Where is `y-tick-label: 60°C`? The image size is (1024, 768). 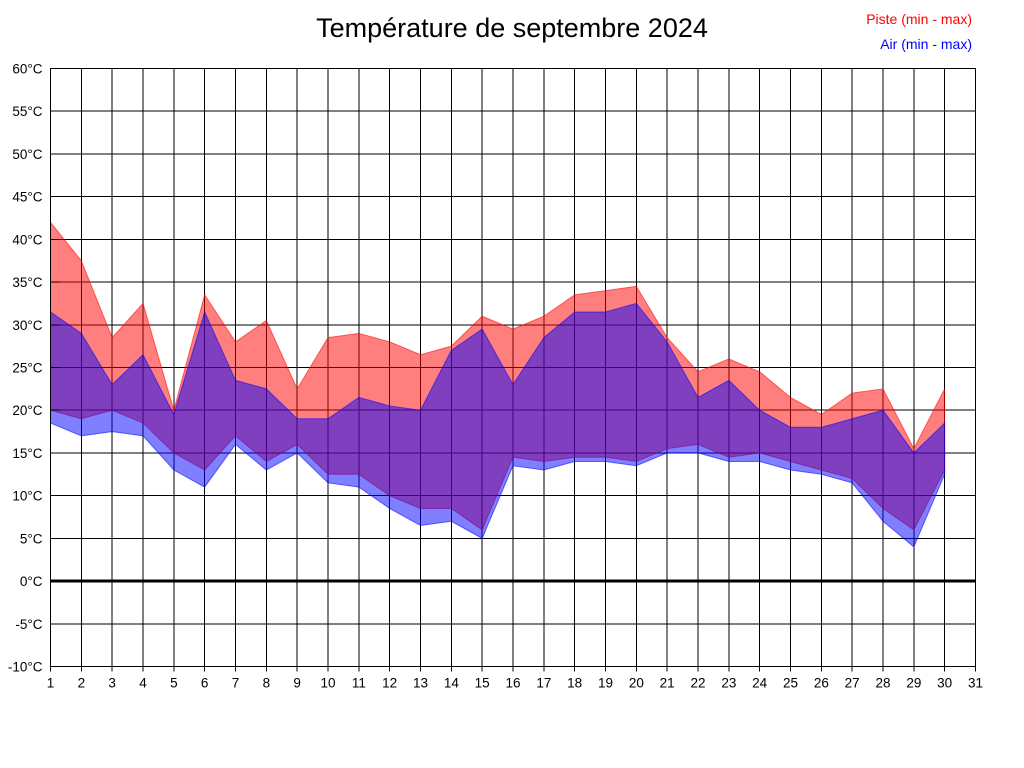
y-tick-label: 60°C is located at coordinates (27, 69).